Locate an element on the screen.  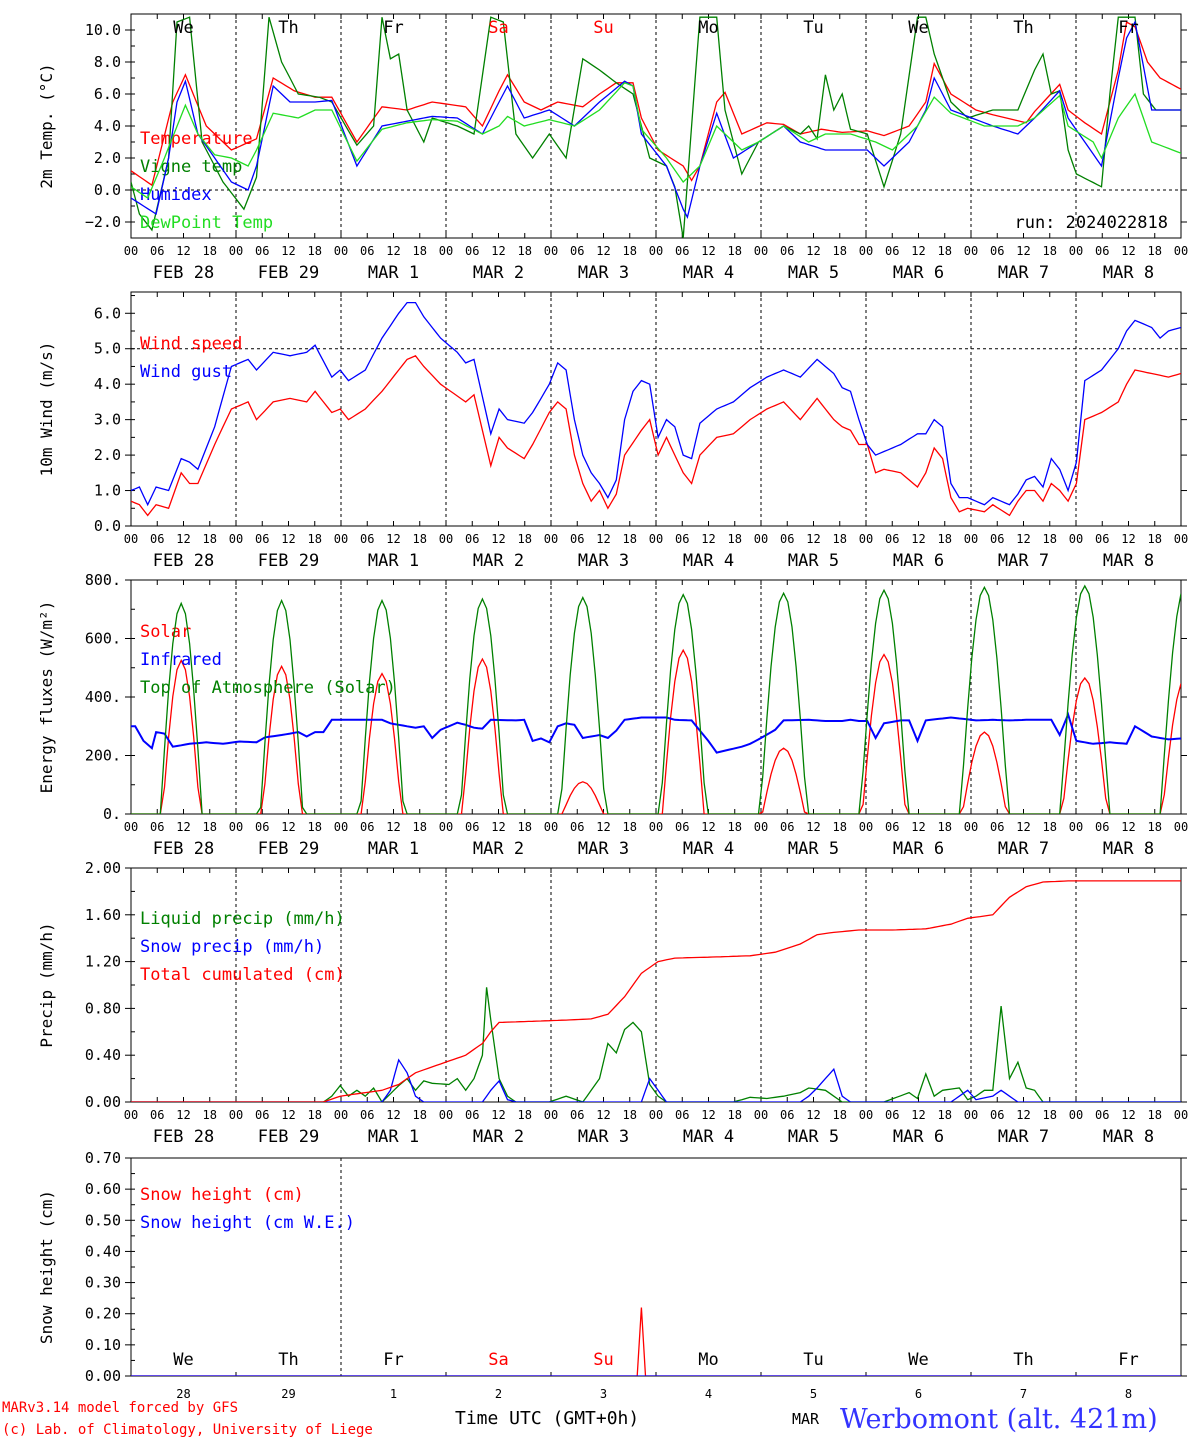
legend-entry: Liquid precip (mm/h) is located at coordinates (242, 919).